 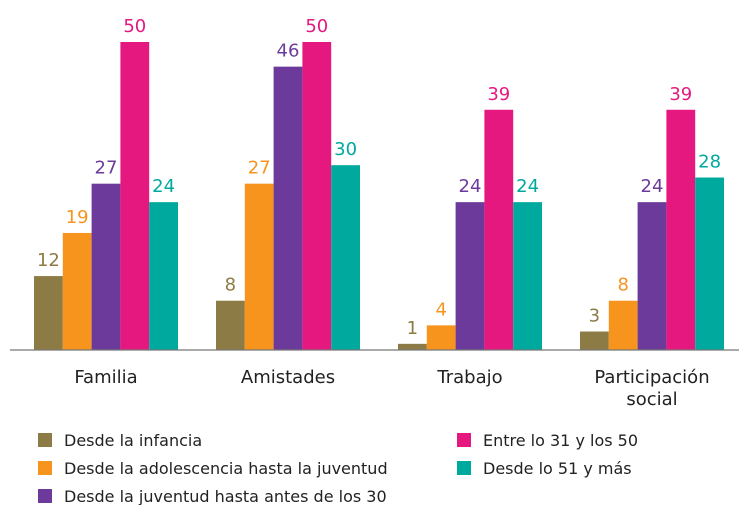 I want to click on value-label: 46, so click(x=288, y=51).